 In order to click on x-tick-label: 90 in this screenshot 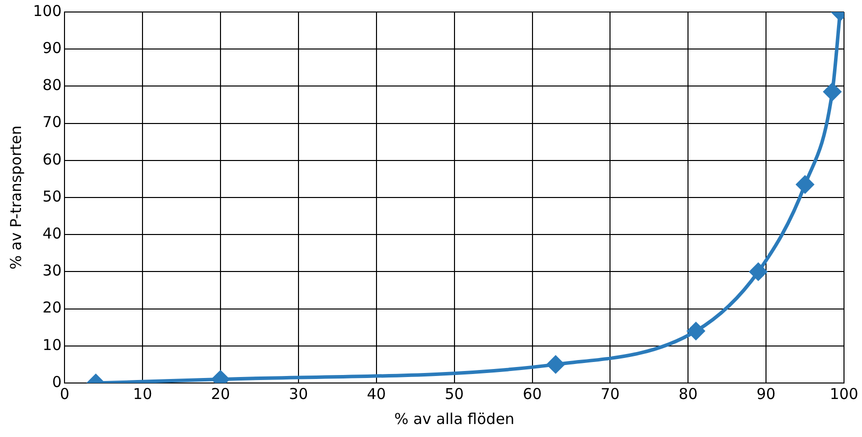, I will do `click(766, 393)`.